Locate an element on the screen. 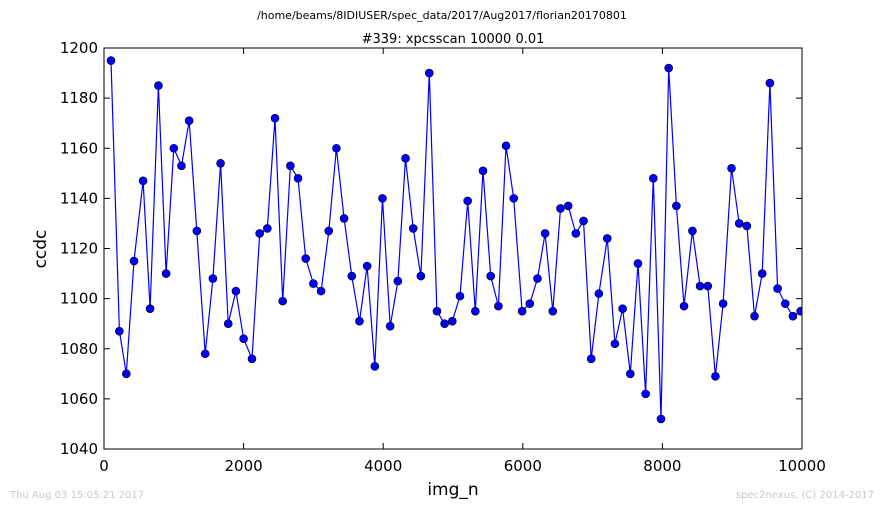 Image resolution: width=884 pixels, height=509 pixels. x-tick-label: 4000 is located at coordinates (383, 466).